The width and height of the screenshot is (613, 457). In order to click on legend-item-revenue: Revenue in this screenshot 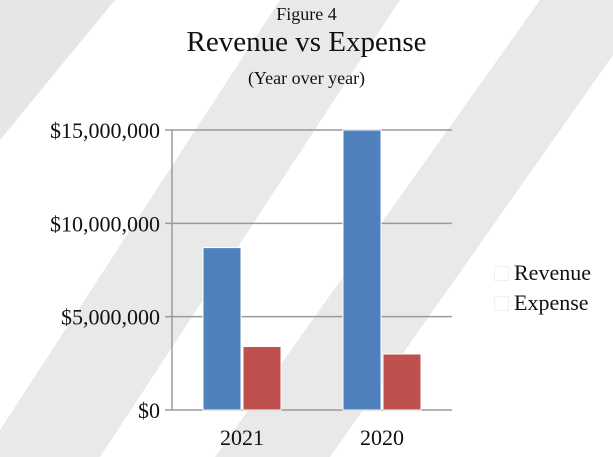, I will do `click(542, 273)`.